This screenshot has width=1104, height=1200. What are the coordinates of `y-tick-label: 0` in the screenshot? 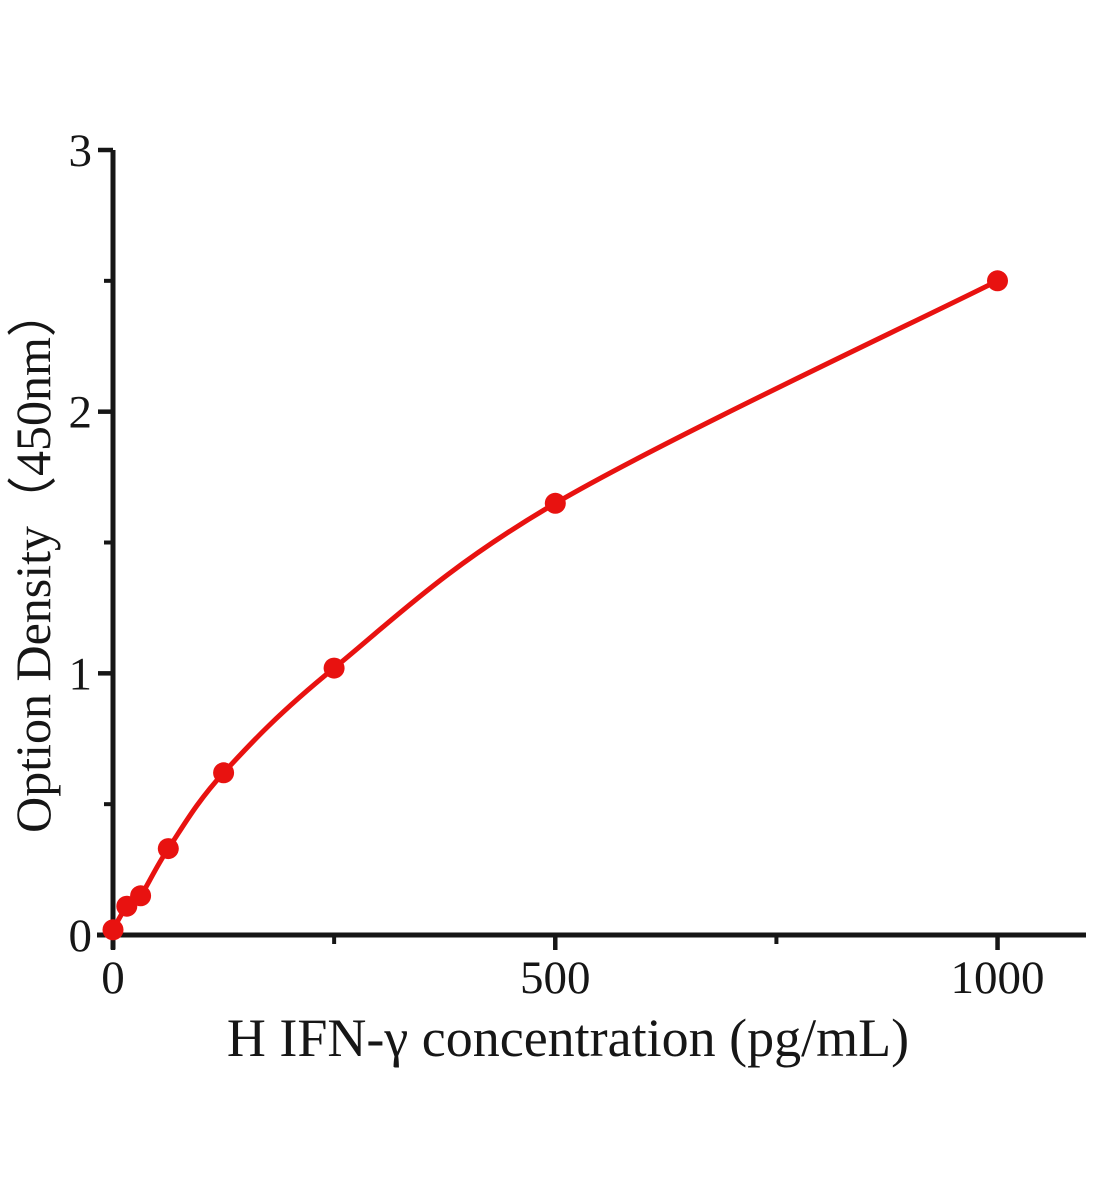 It's located at (81, 936).